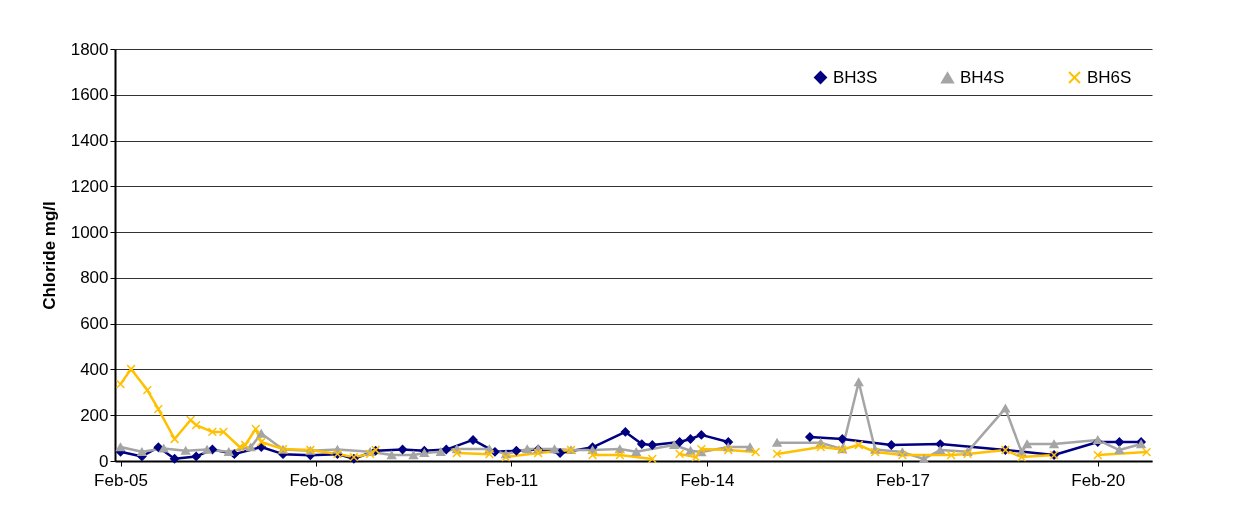 The image size is (1244, 506). What do you see at coordinates (89, 186) in the screenshot?
I see `y-tick-label: 1200` at bounding box center [89, 186].